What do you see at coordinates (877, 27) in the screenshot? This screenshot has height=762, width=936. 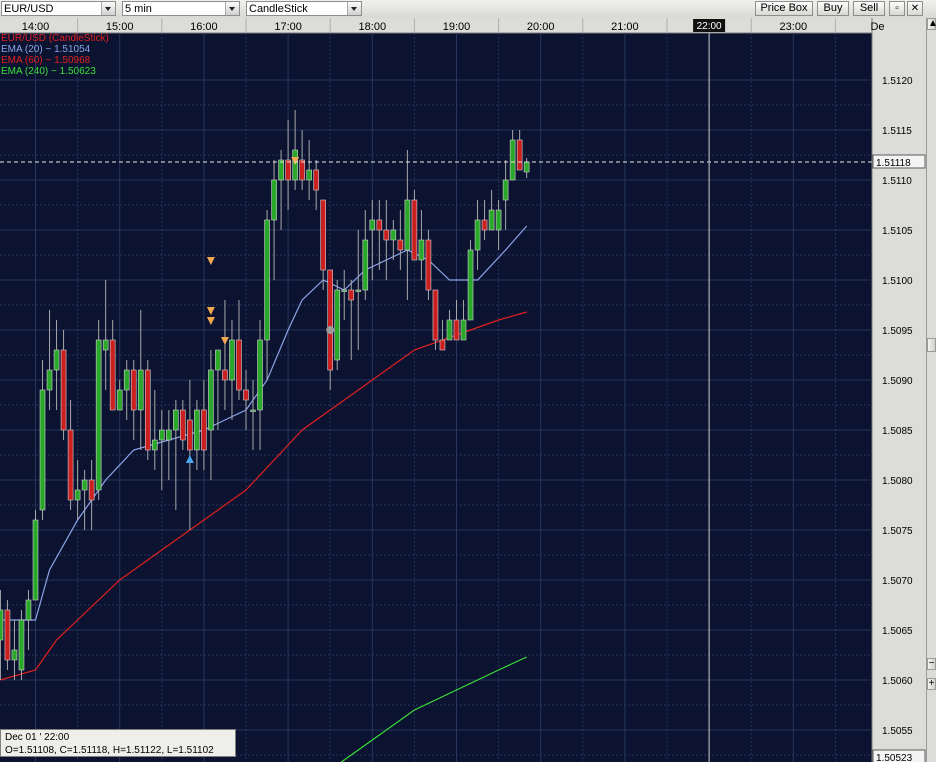 I see `time-axis-label: De` at bounding box center [877, 27].